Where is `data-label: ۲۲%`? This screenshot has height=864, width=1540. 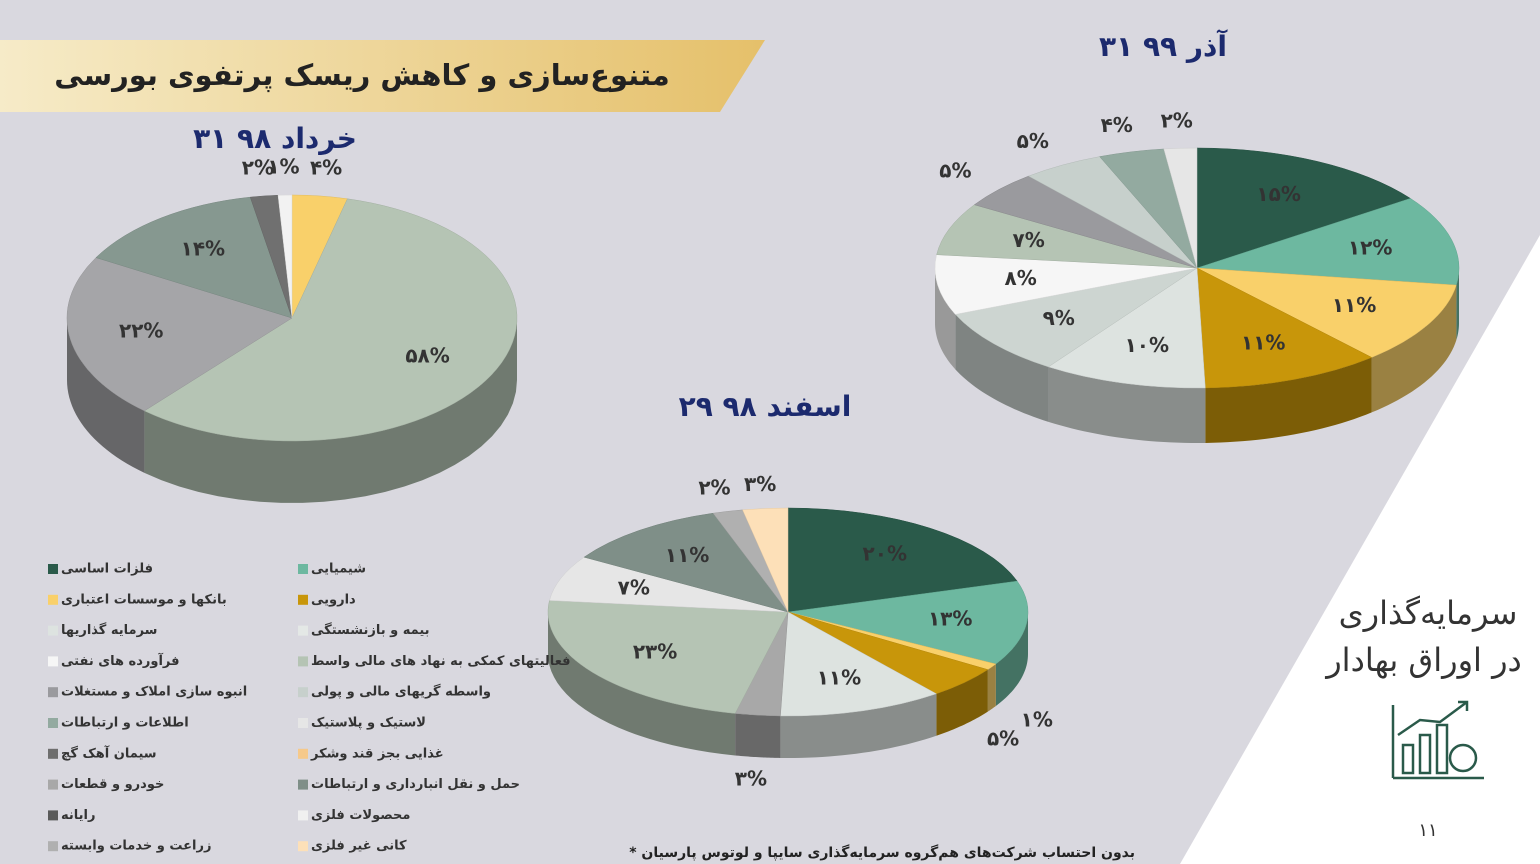 data-label: ۲۲% is located at coordinates (141, 331).